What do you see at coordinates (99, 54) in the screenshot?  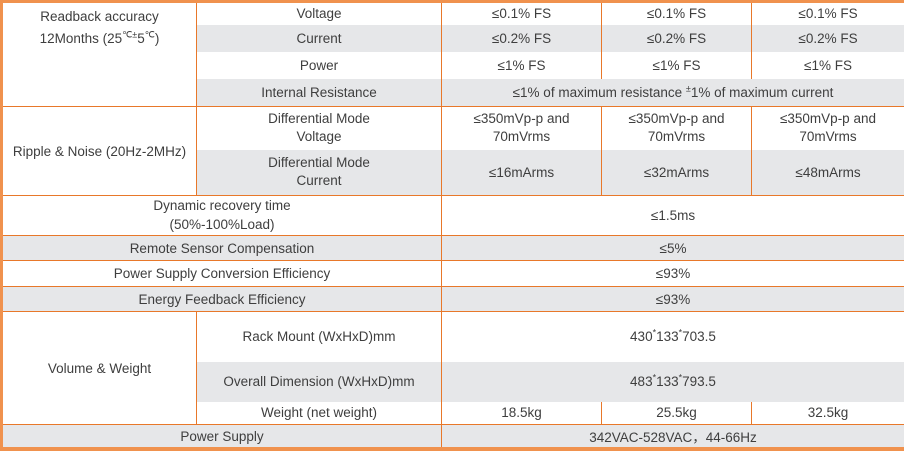 I see `readback-accuracy-label: Readback accuracy 12Months (25℃±5℃)` at bounding box center [99, 54].